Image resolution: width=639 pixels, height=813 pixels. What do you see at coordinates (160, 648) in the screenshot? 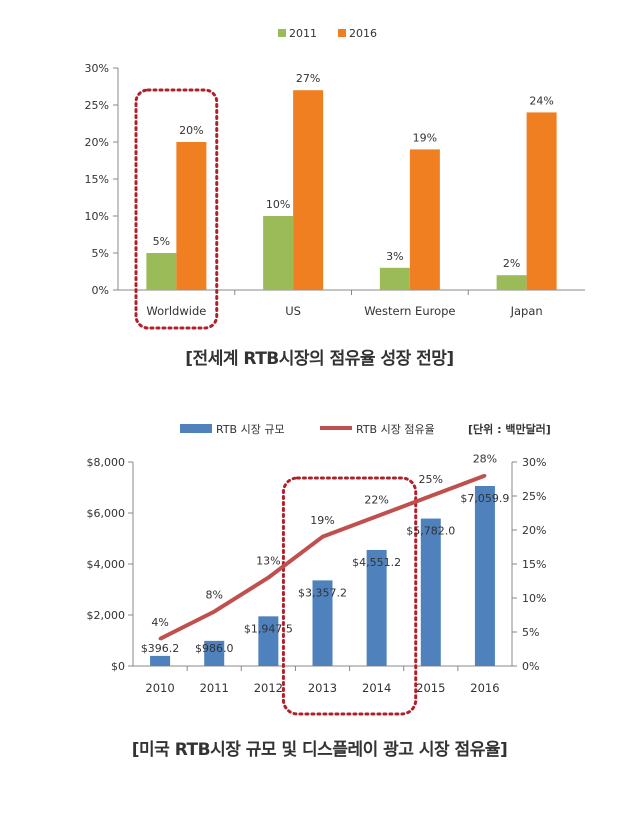
I see `bar-value-label: $396.2` at bounding box center [160, 648].